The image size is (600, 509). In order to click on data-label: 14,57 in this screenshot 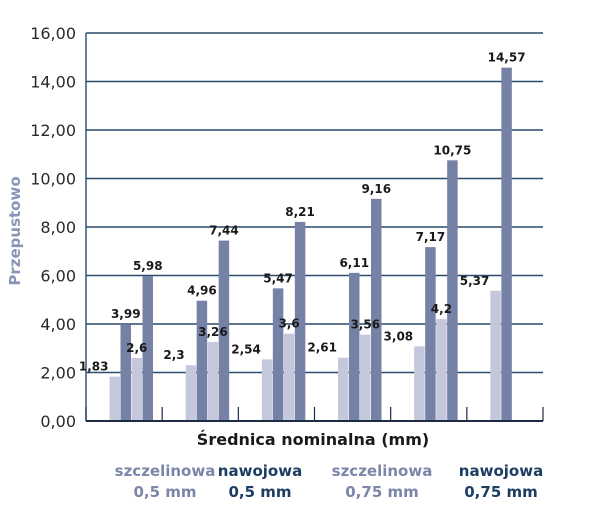, I will do `click(507, 58)`.